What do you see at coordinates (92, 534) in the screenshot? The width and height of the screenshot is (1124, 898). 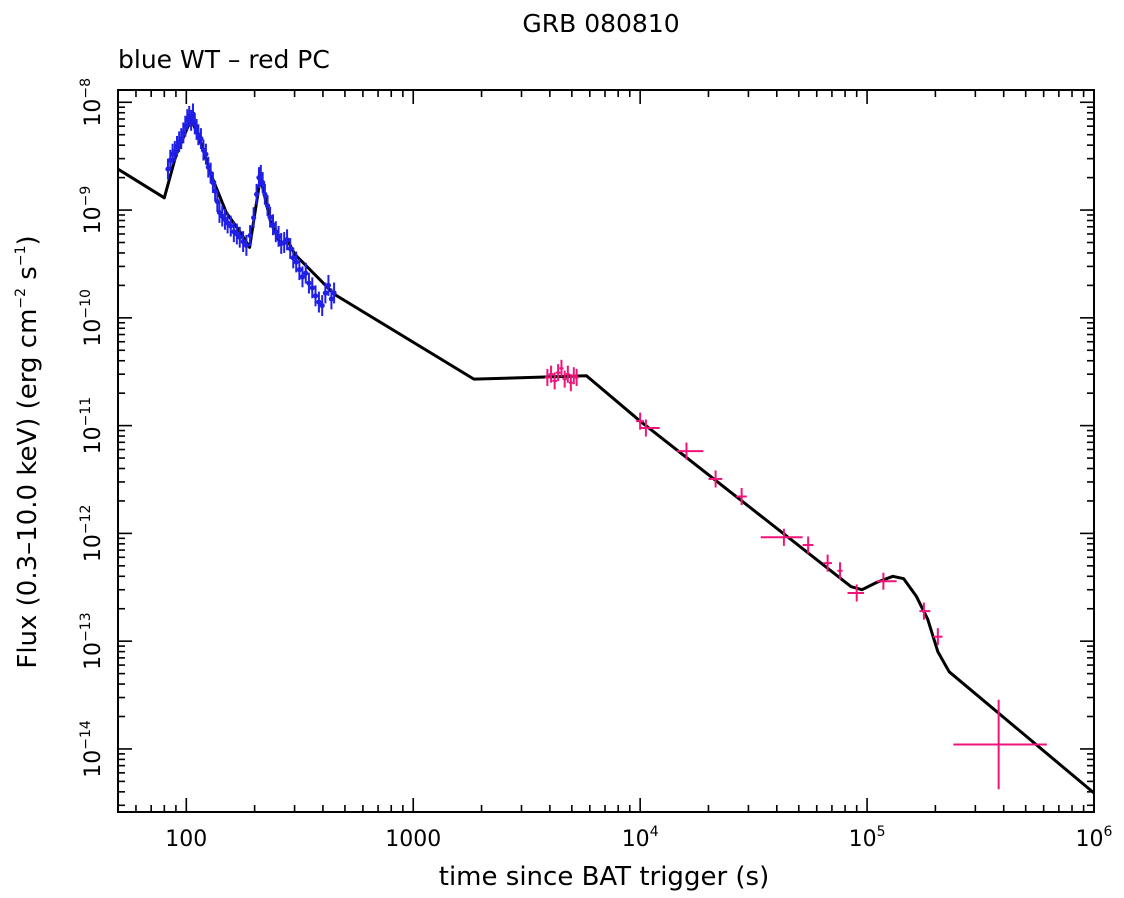 I see `y-tick-label: 10−12` at bounding box center [92, 534].